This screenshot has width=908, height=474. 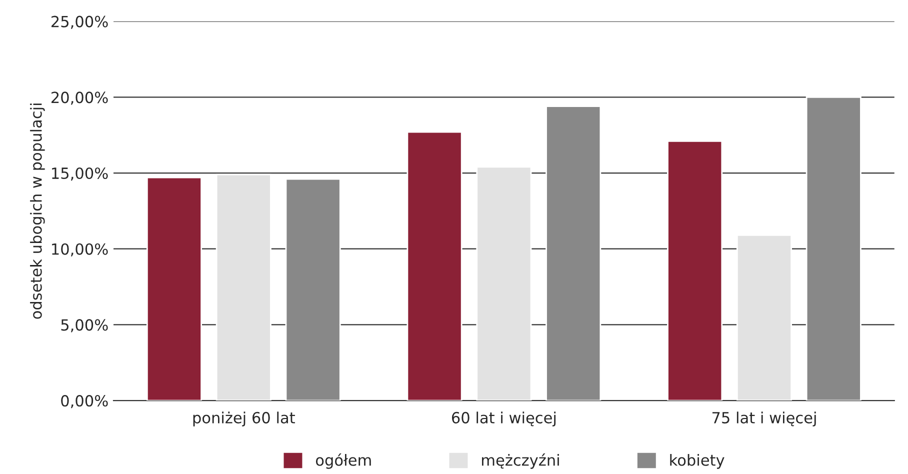 What do you see at coordinates (84, 401) in the screenshot?
I see `y-tick-label: 0,00%` at bounding box center [84, 401].